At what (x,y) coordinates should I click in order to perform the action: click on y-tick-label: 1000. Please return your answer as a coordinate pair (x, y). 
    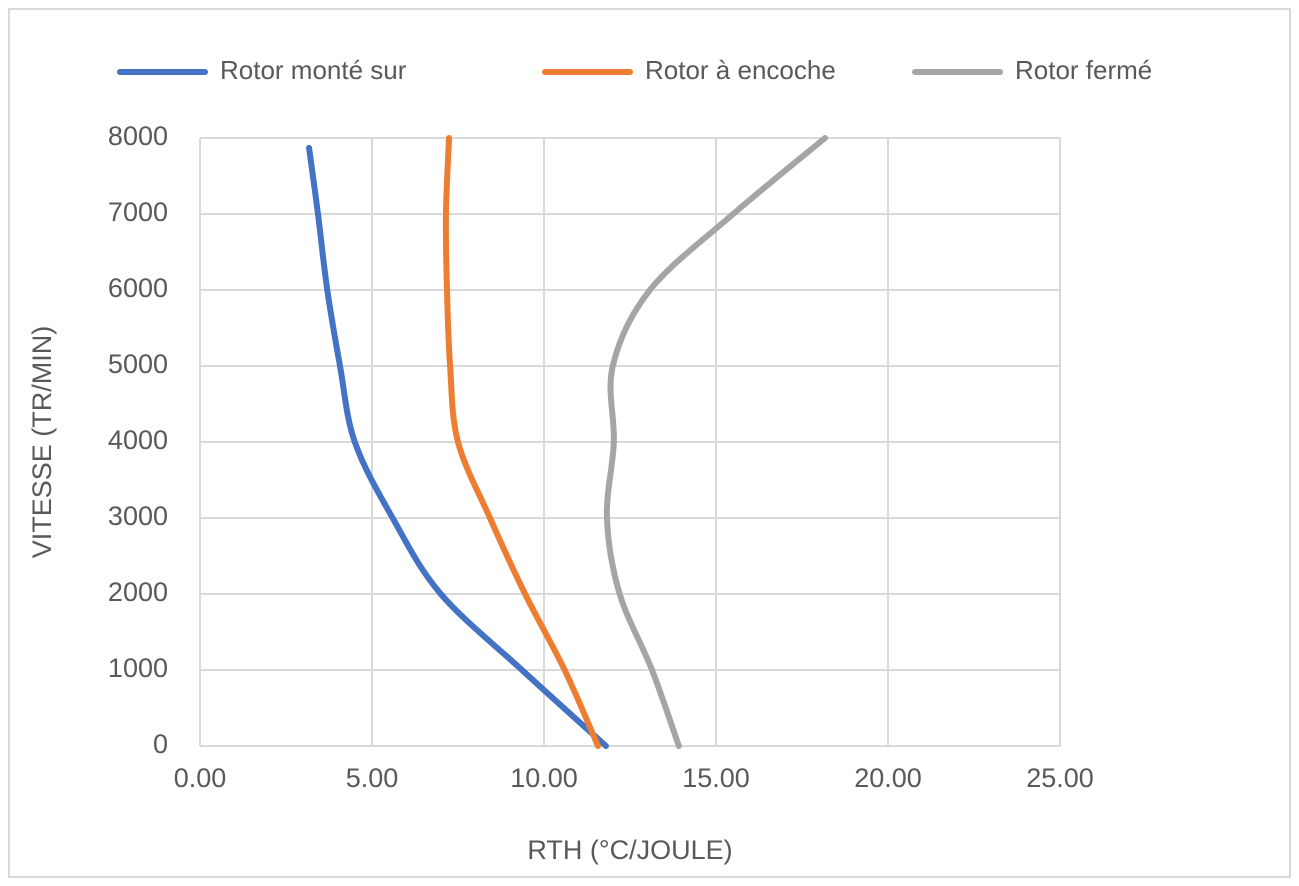
    Looking at the image, I should click on (138, 668).